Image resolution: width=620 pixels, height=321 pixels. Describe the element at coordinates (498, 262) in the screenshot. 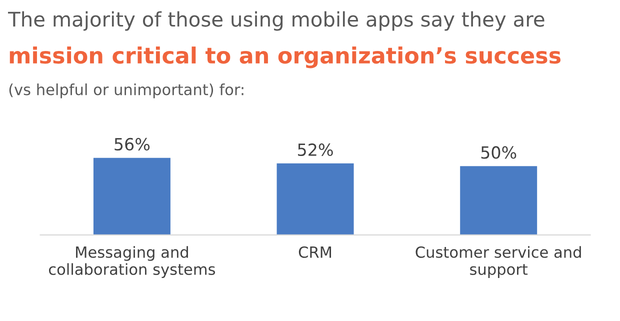

I see `x-tick-label: Customer service and support` at that location.